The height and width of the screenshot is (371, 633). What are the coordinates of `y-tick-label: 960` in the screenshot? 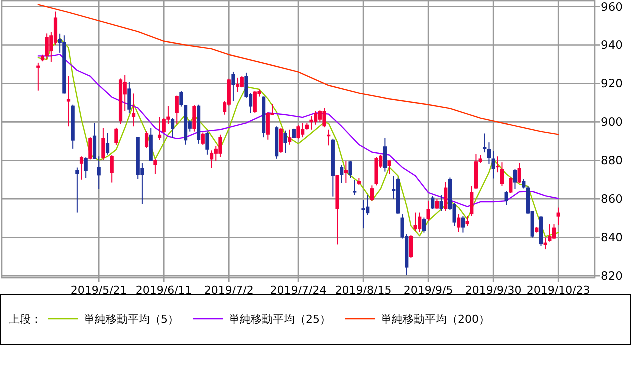 It's located at (612, 7).